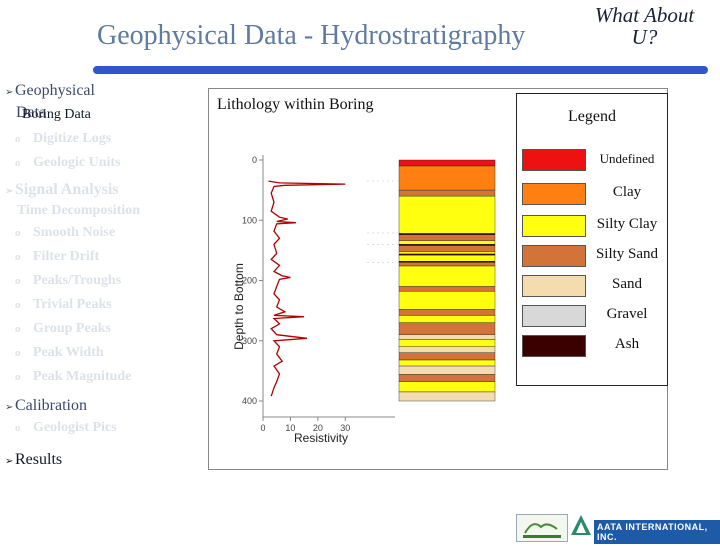 Image resolution: width=720 pixels, height=546 pixels. I want to click on nav-signal-analysis: ➢ Signal Analysis, so click(62, 189).